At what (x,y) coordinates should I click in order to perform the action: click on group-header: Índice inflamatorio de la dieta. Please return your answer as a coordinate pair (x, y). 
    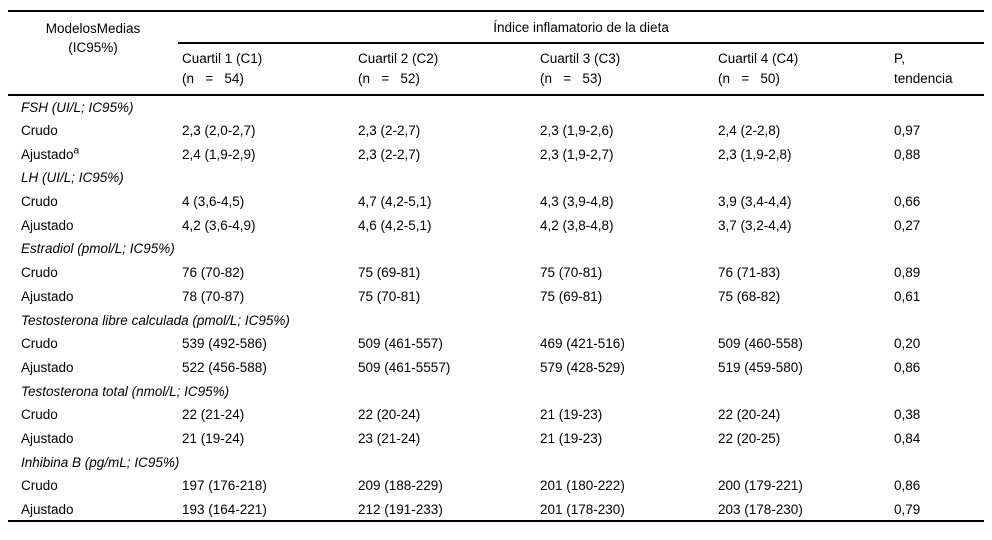
    Looking at the image, I should click on (581, 27).